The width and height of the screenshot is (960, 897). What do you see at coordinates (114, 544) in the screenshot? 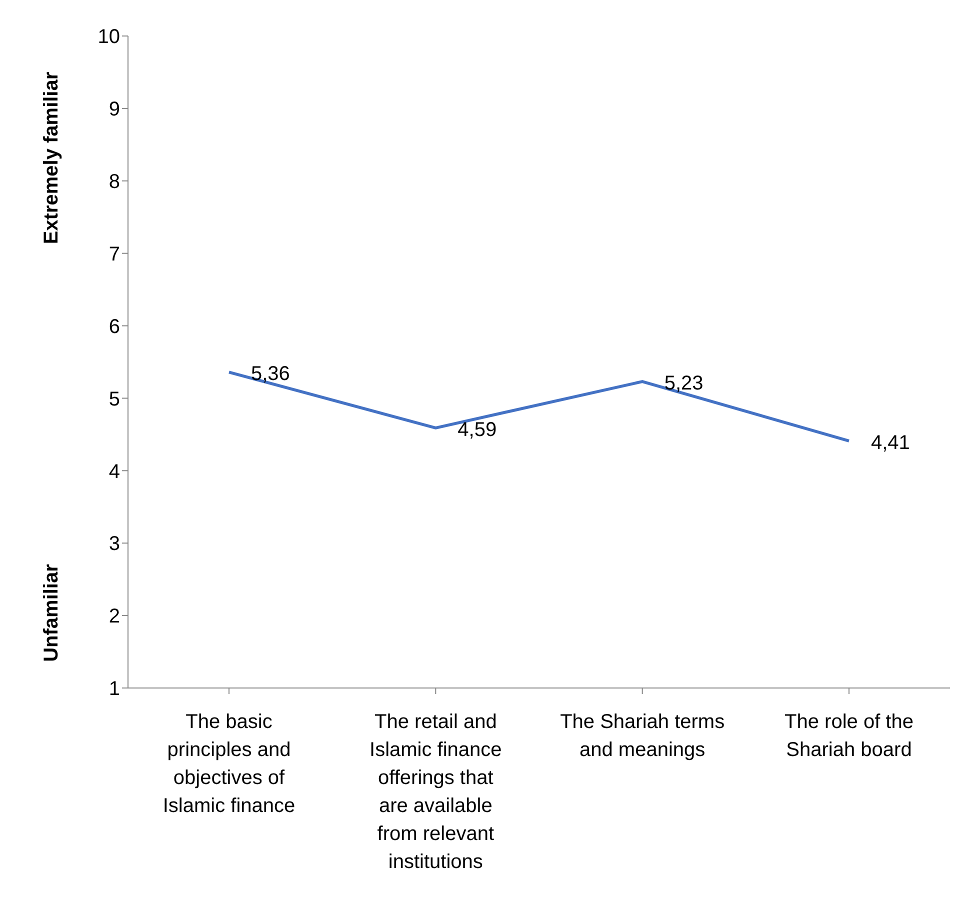
I see `y-tick-label: 3` at bounding box center [114, 544].